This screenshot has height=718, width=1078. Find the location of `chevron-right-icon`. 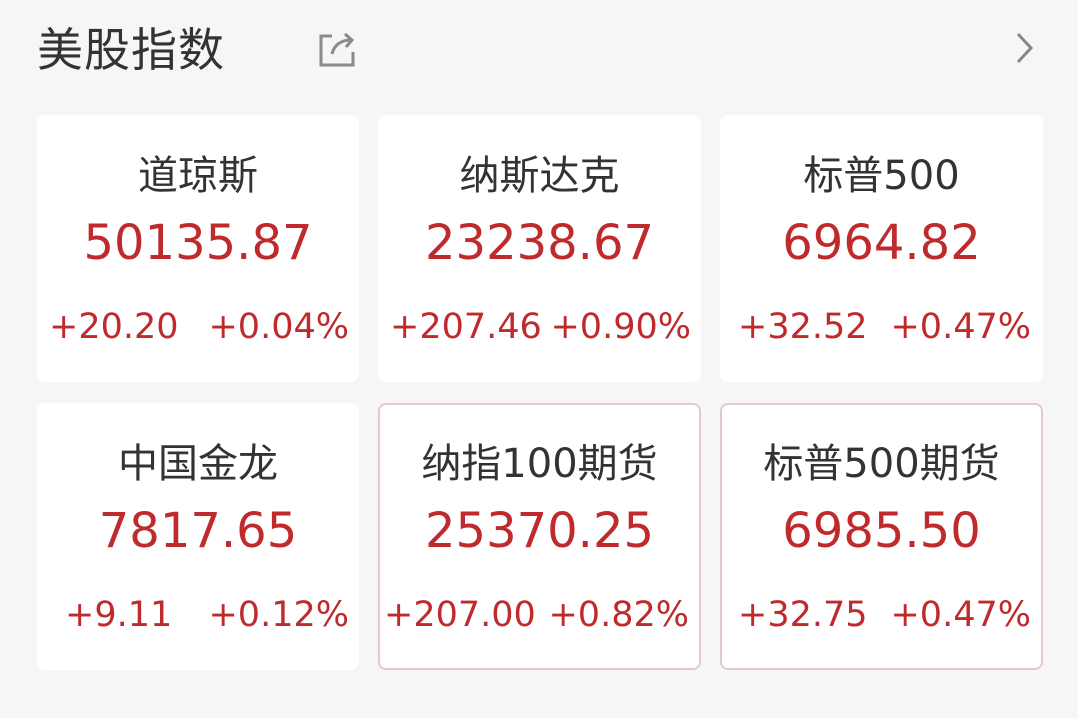

chevron-right-icon is located at coordinates (1025, 48).